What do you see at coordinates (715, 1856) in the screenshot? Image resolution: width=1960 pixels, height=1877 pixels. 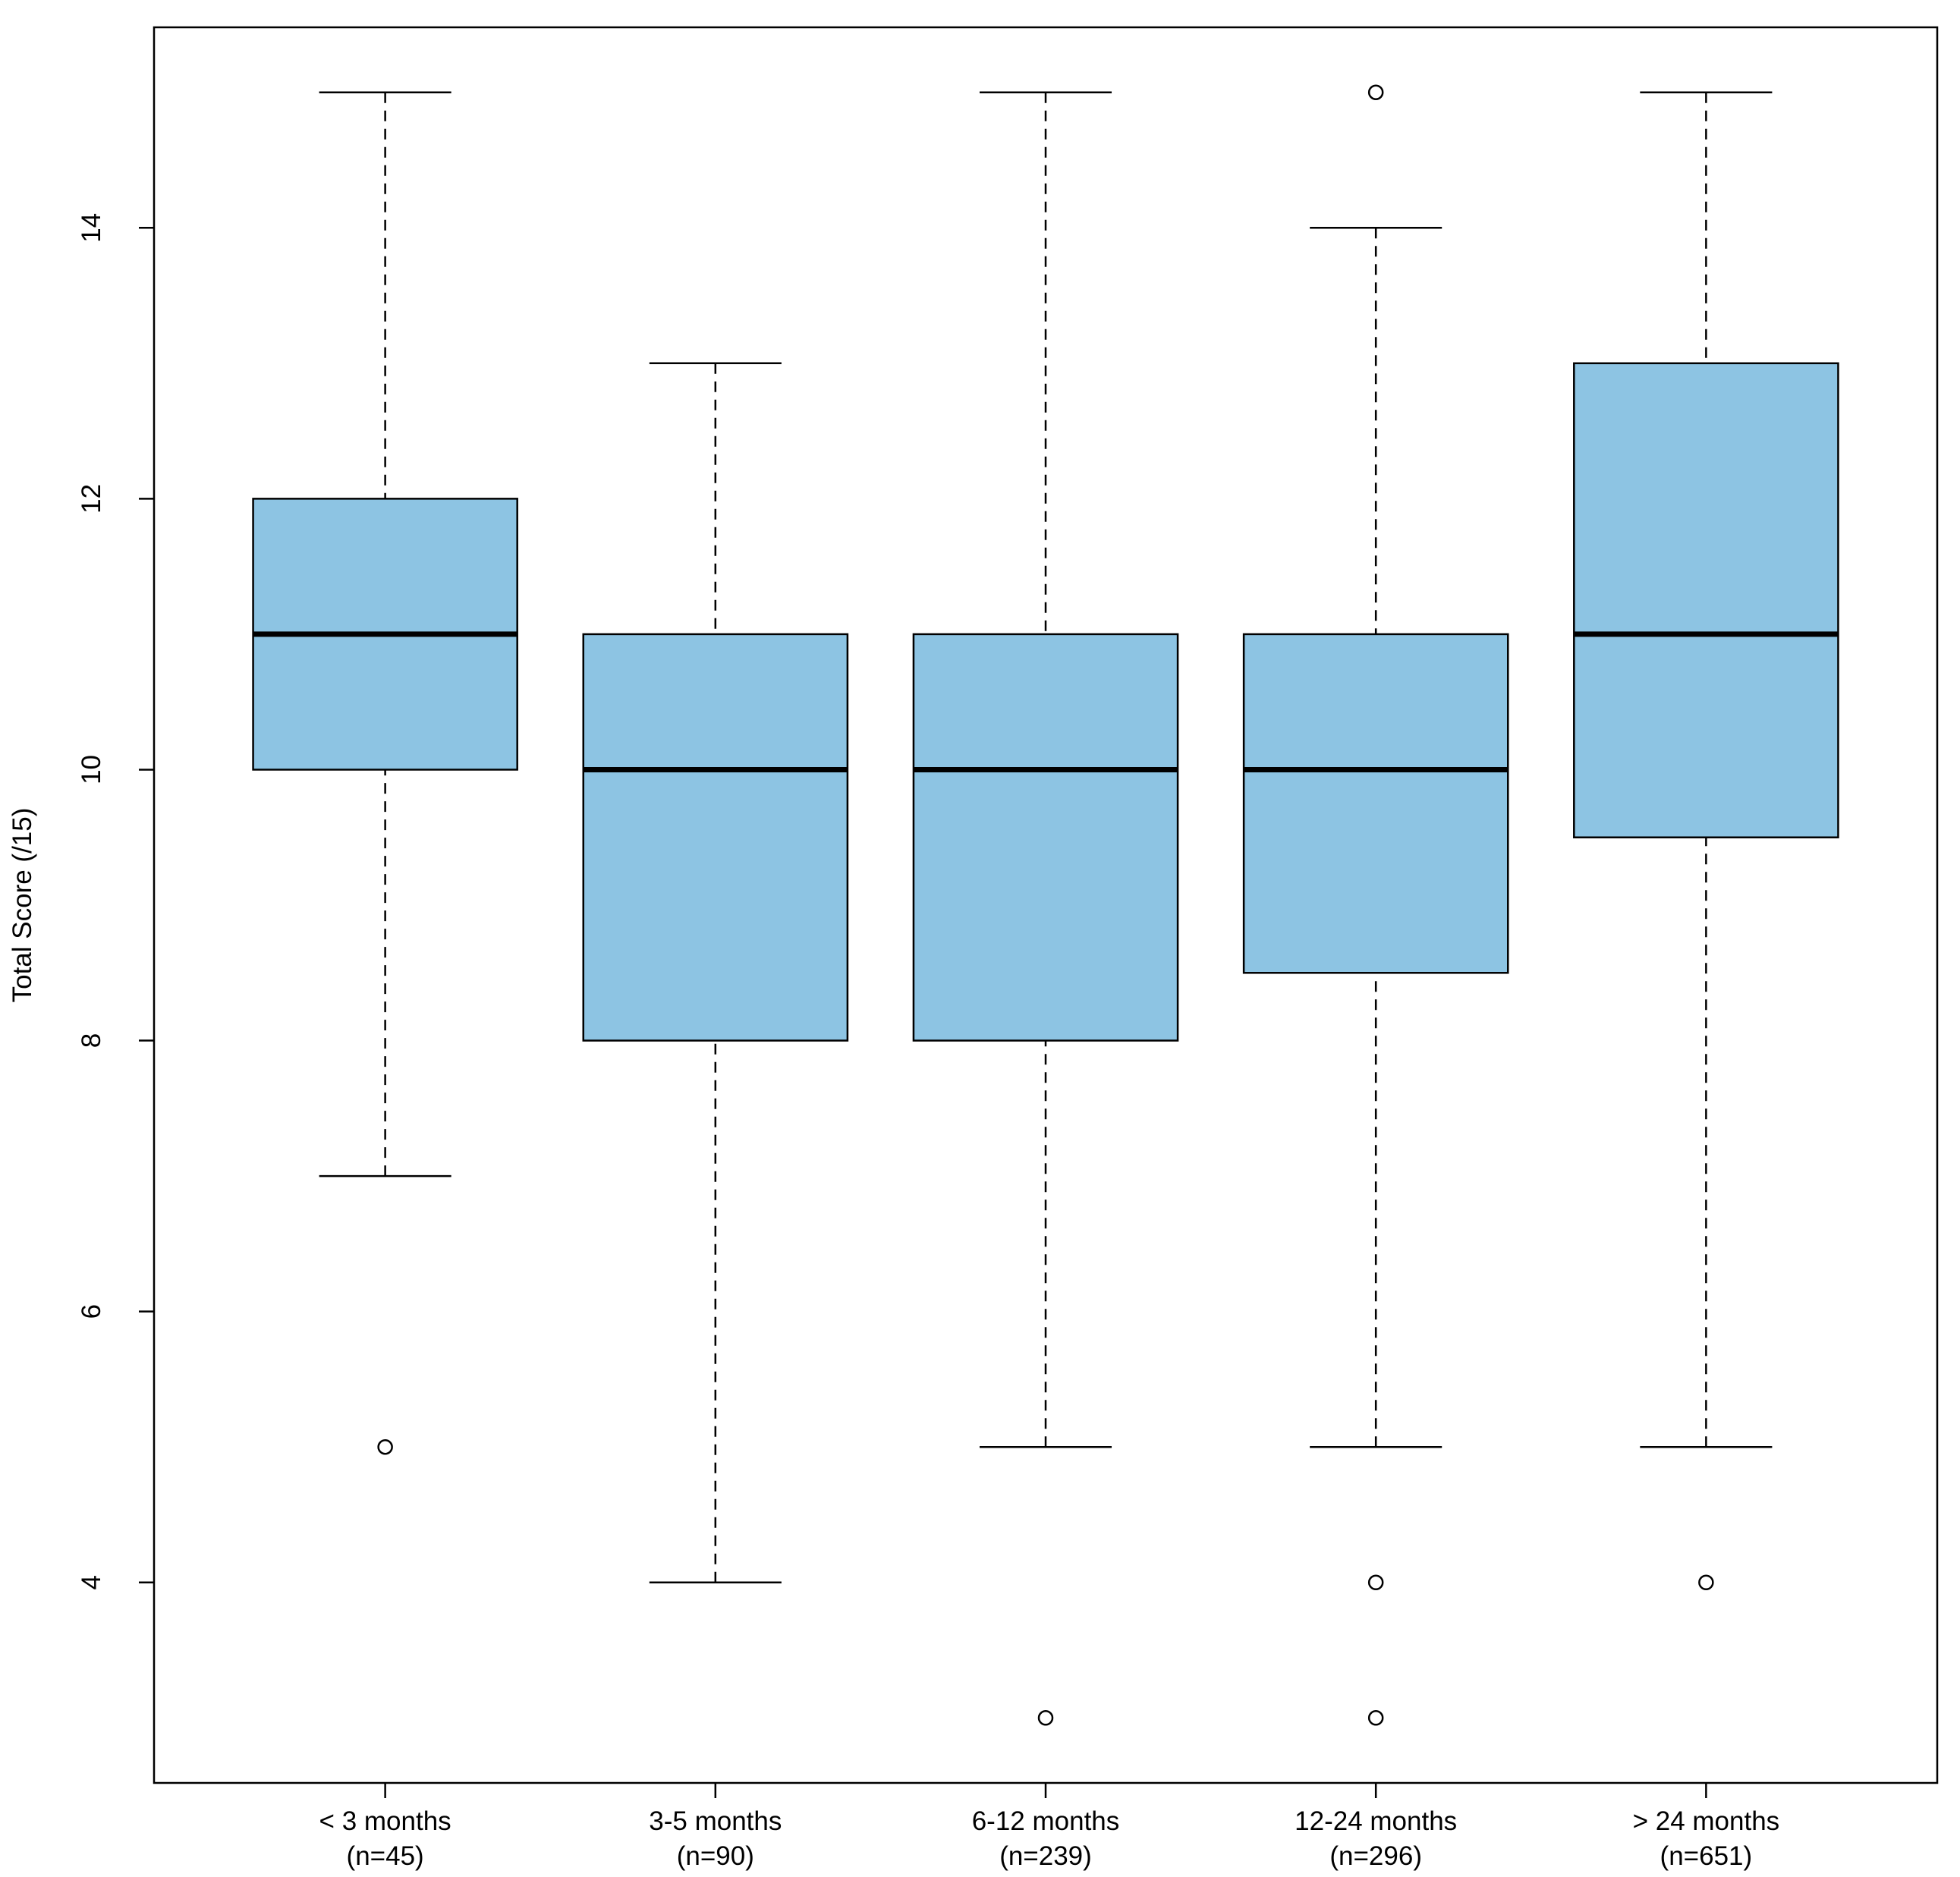 I see `x-tick-count: (n=90)` at bounding box center [715, 1856].